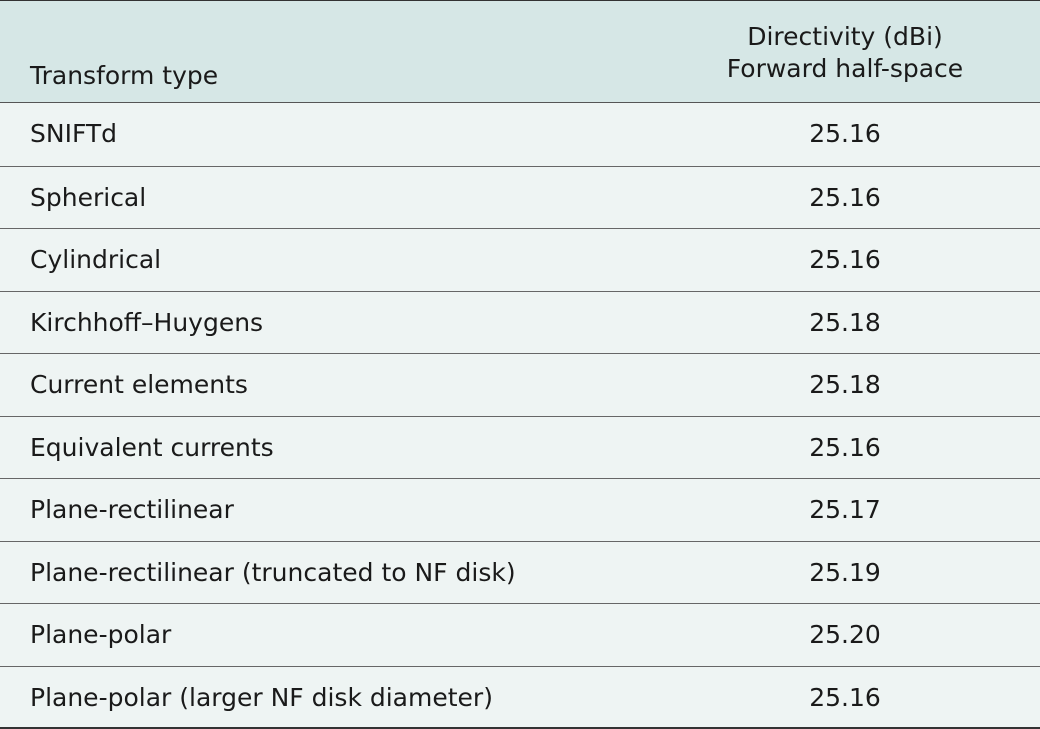 This screenshot has height=729, width=1040. What do you see at coordinates (520, 322) in the screenshot?
I see `table-row: Kirchhoff–Huygens 25.18` at bounding box center [520, 322].